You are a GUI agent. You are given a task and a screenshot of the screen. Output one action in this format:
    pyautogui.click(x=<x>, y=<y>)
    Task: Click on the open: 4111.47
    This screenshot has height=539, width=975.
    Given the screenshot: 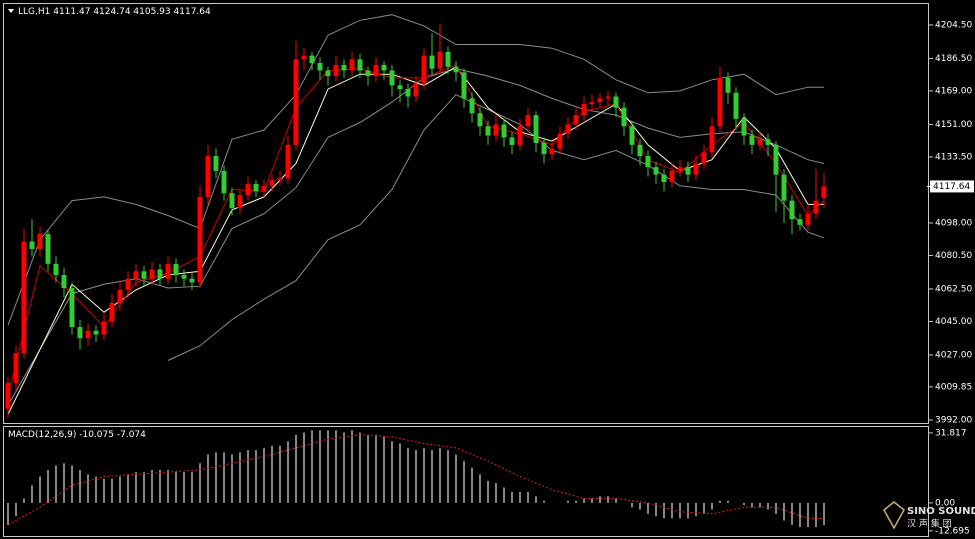 What is the action you would take?
    pyautogui.click(x=71, y=12)
    